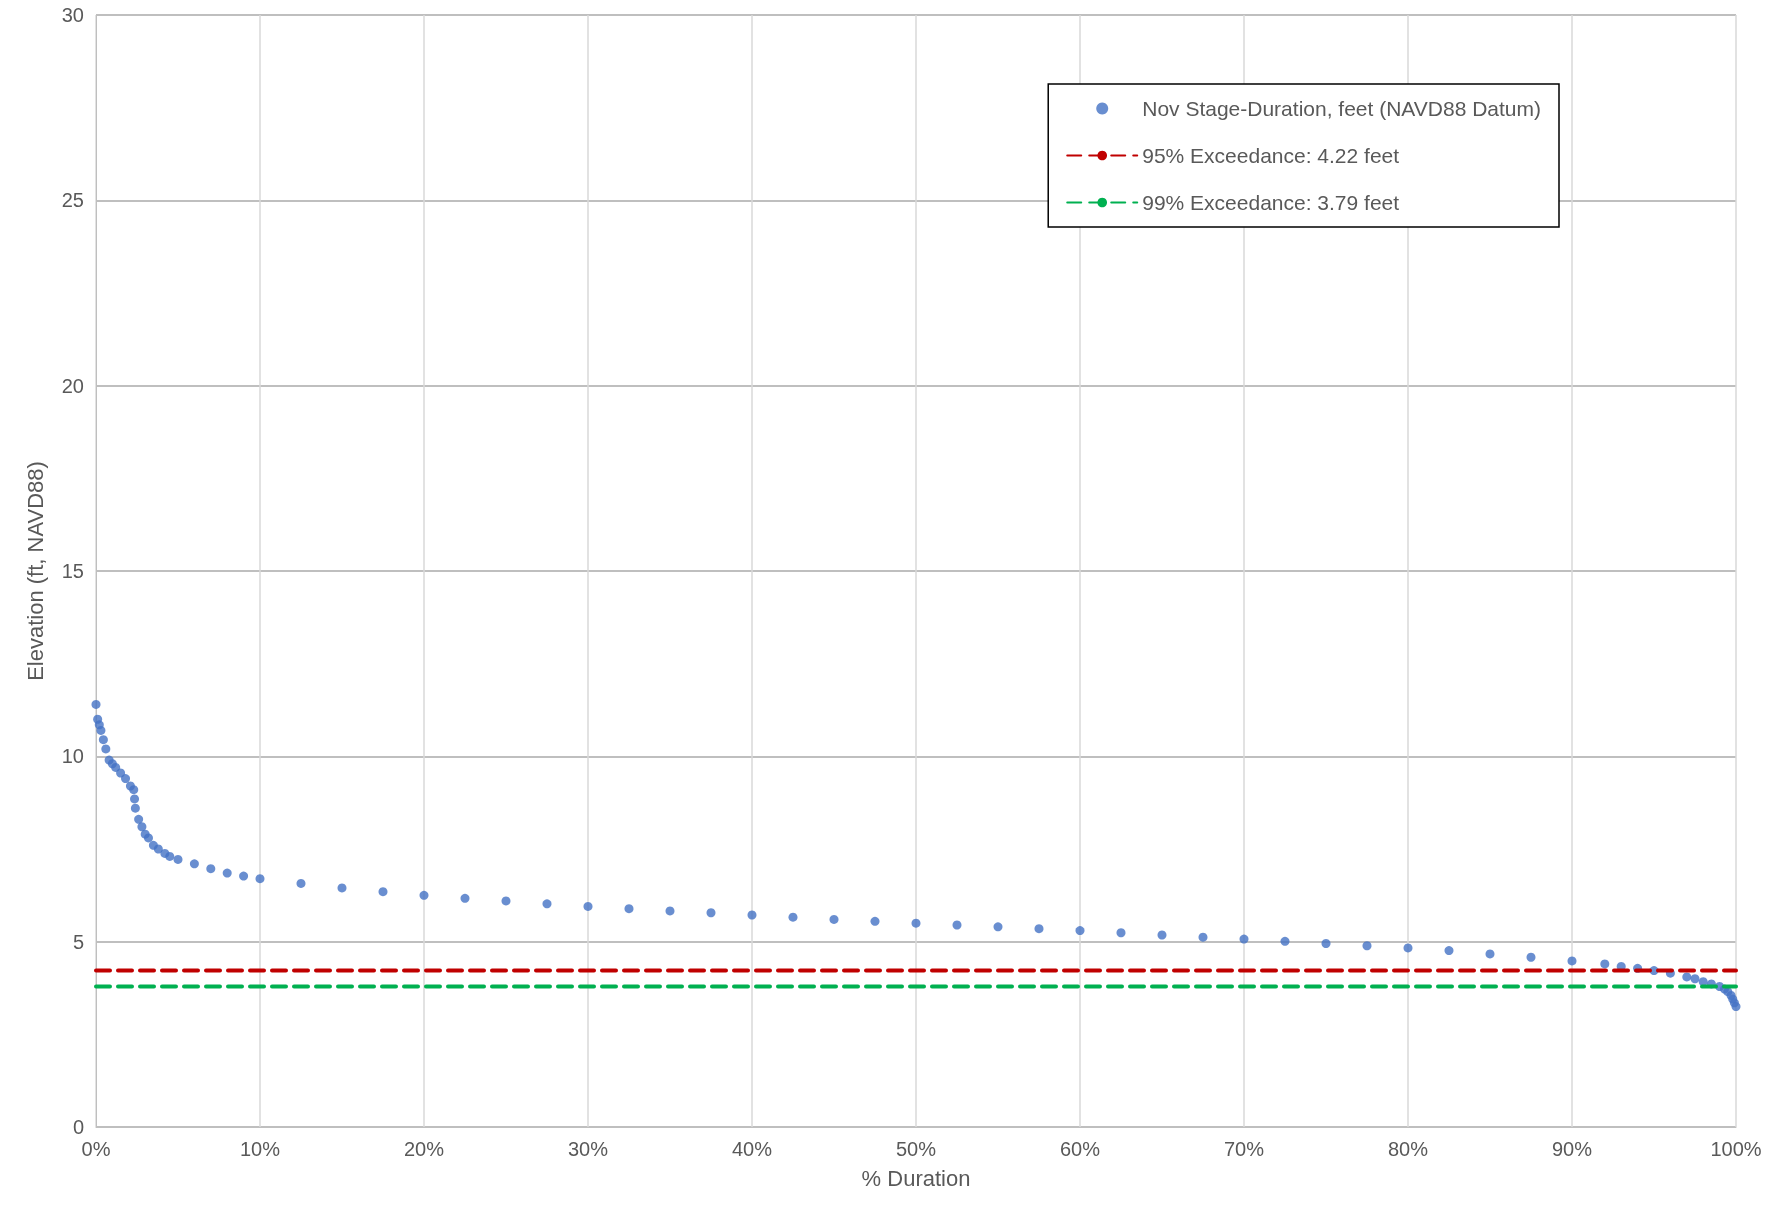 This screenshot has height=1210, width=1787. Describe the element at coordinates (72, 385) in the screenshot. I see `y-tick-label: 20` at that location.